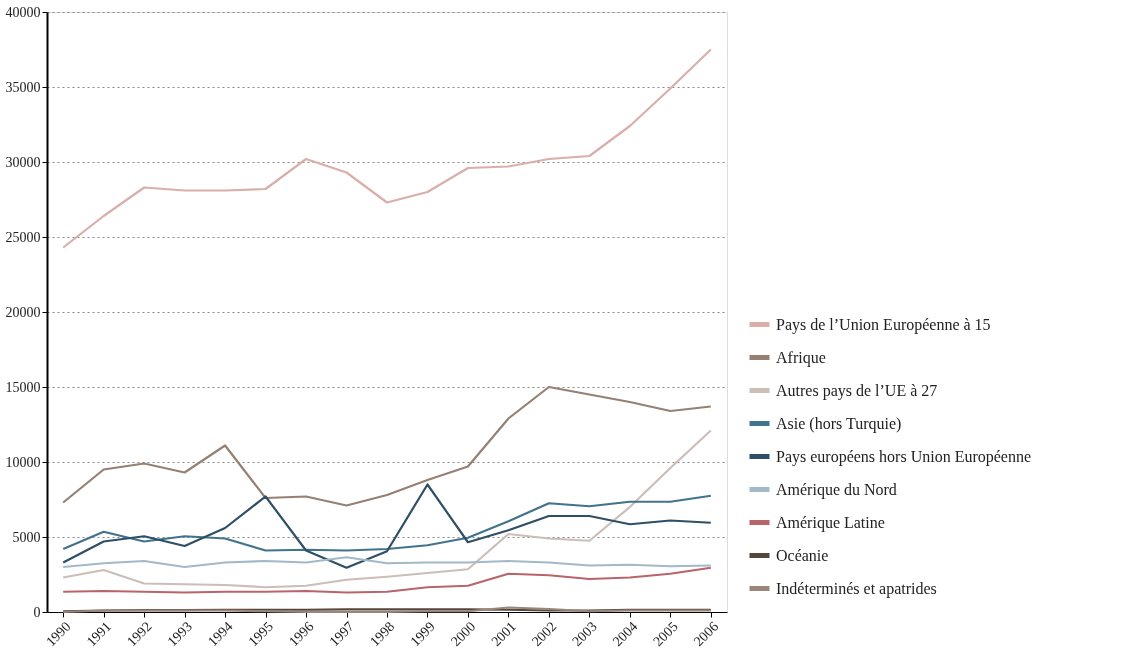  What do you see at coordinates (857, 390) in the screenshot?
I see `legend-label: Autres pays de l’UE à 27` at bounding box center [857, 390].